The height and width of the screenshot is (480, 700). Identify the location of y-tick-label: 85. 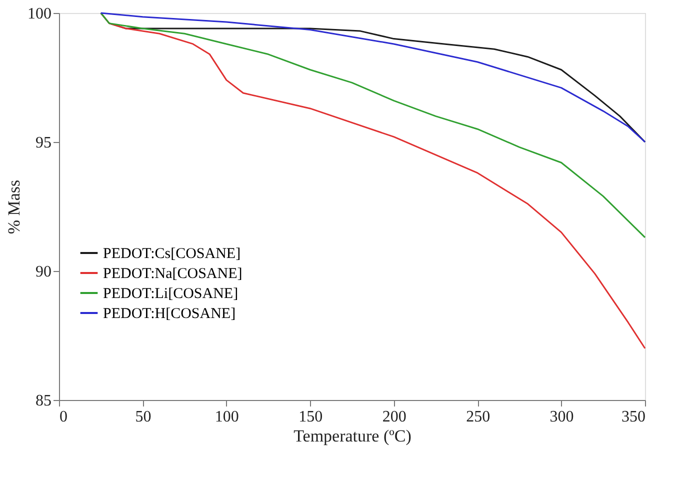
(44, 401).